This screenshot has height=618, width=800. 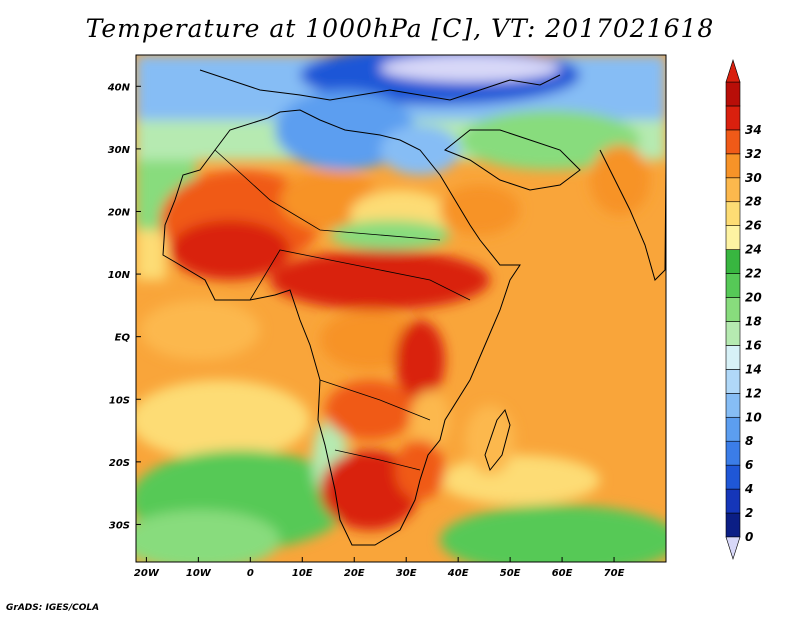 I want to click on colorbar-label: 10, so click(x=753, y=417).